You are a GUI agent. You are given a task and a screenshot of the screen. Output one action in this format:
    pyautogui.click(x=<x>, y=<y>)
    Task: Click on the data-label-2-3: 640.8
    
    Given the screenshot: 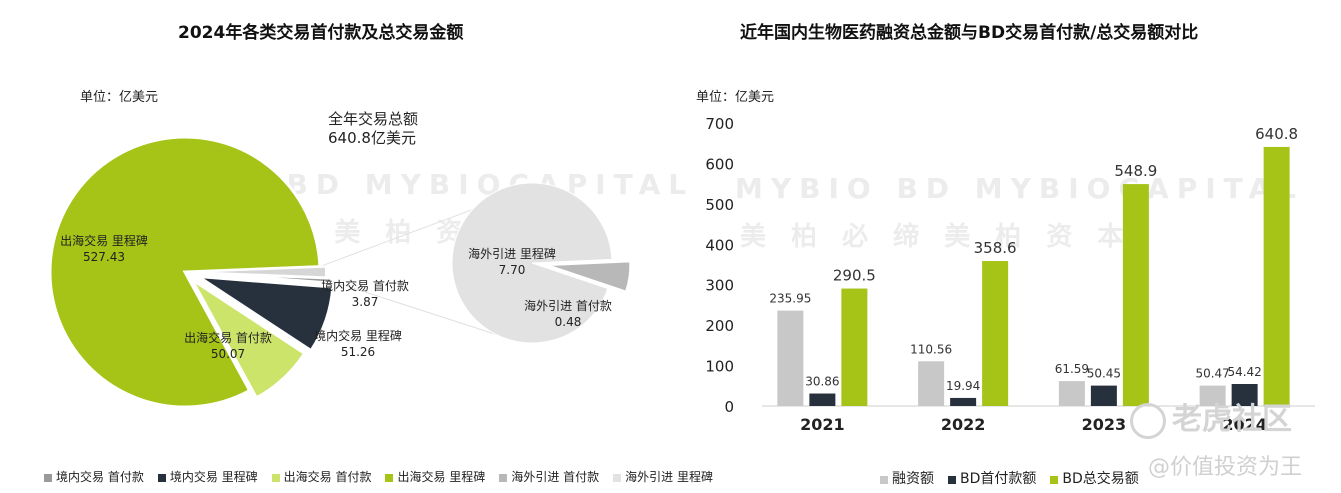 What is the action you would take?
    pyautogui.click(x=1276, y=134)
    